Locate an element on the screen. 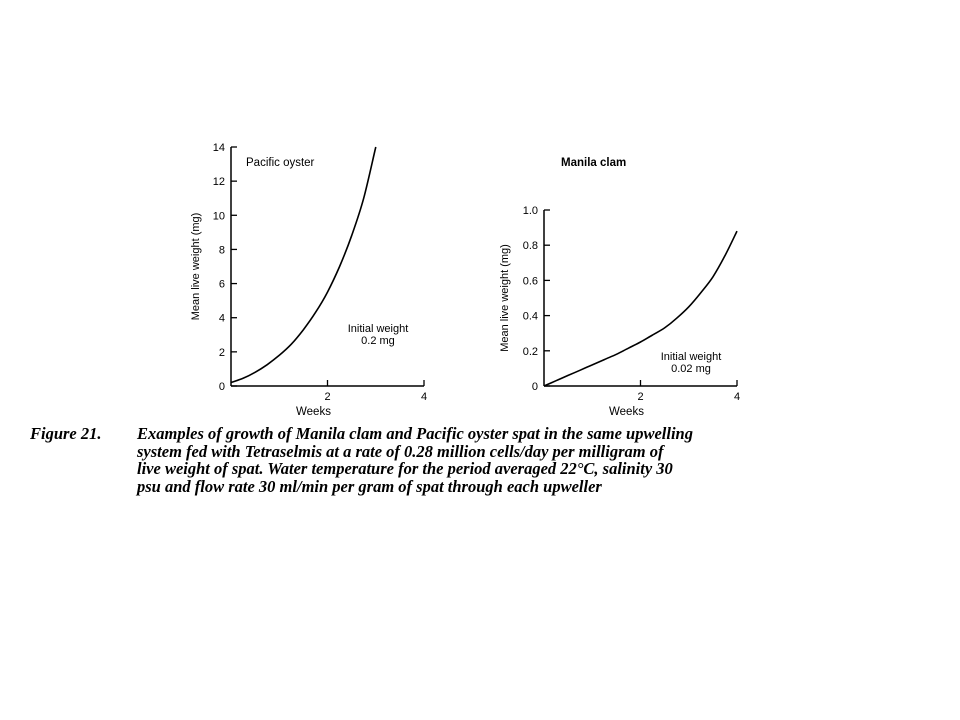 The width and height of the screenshot is (960, 720). y-tick-label: 2 is located at coordinates (222, 353).